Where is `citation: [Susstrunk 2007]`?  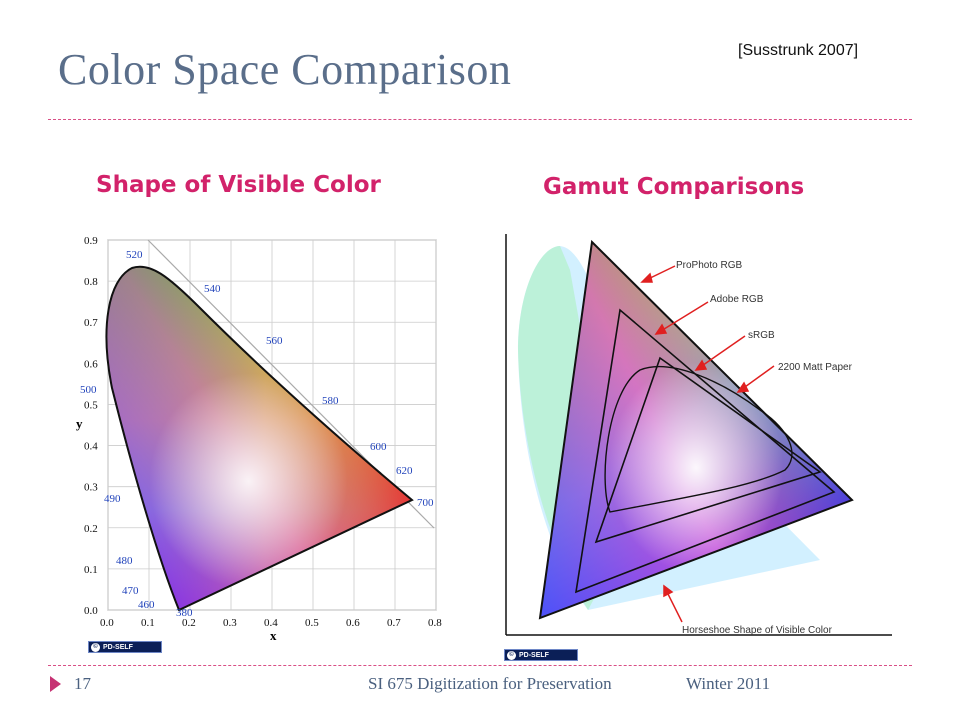 citation: [Susstrunk 2007] is located at coordinates (798, 50).